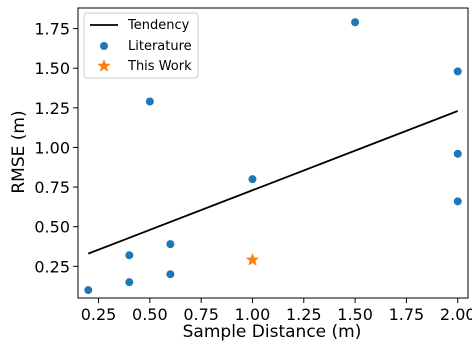  I want to click on this-work-point, so click(252, 259).